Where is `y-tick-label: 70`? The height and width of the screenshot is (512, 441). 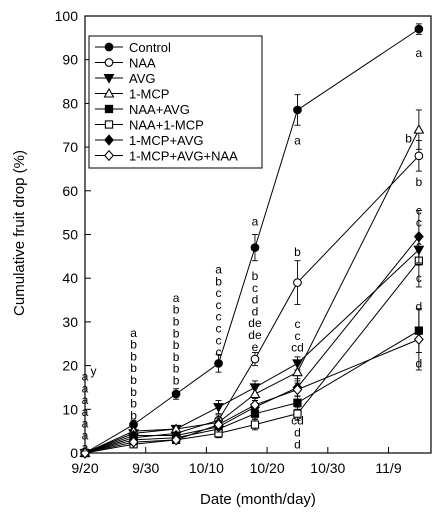 y-tick-label: 70 is located at coordinates (70, 147).